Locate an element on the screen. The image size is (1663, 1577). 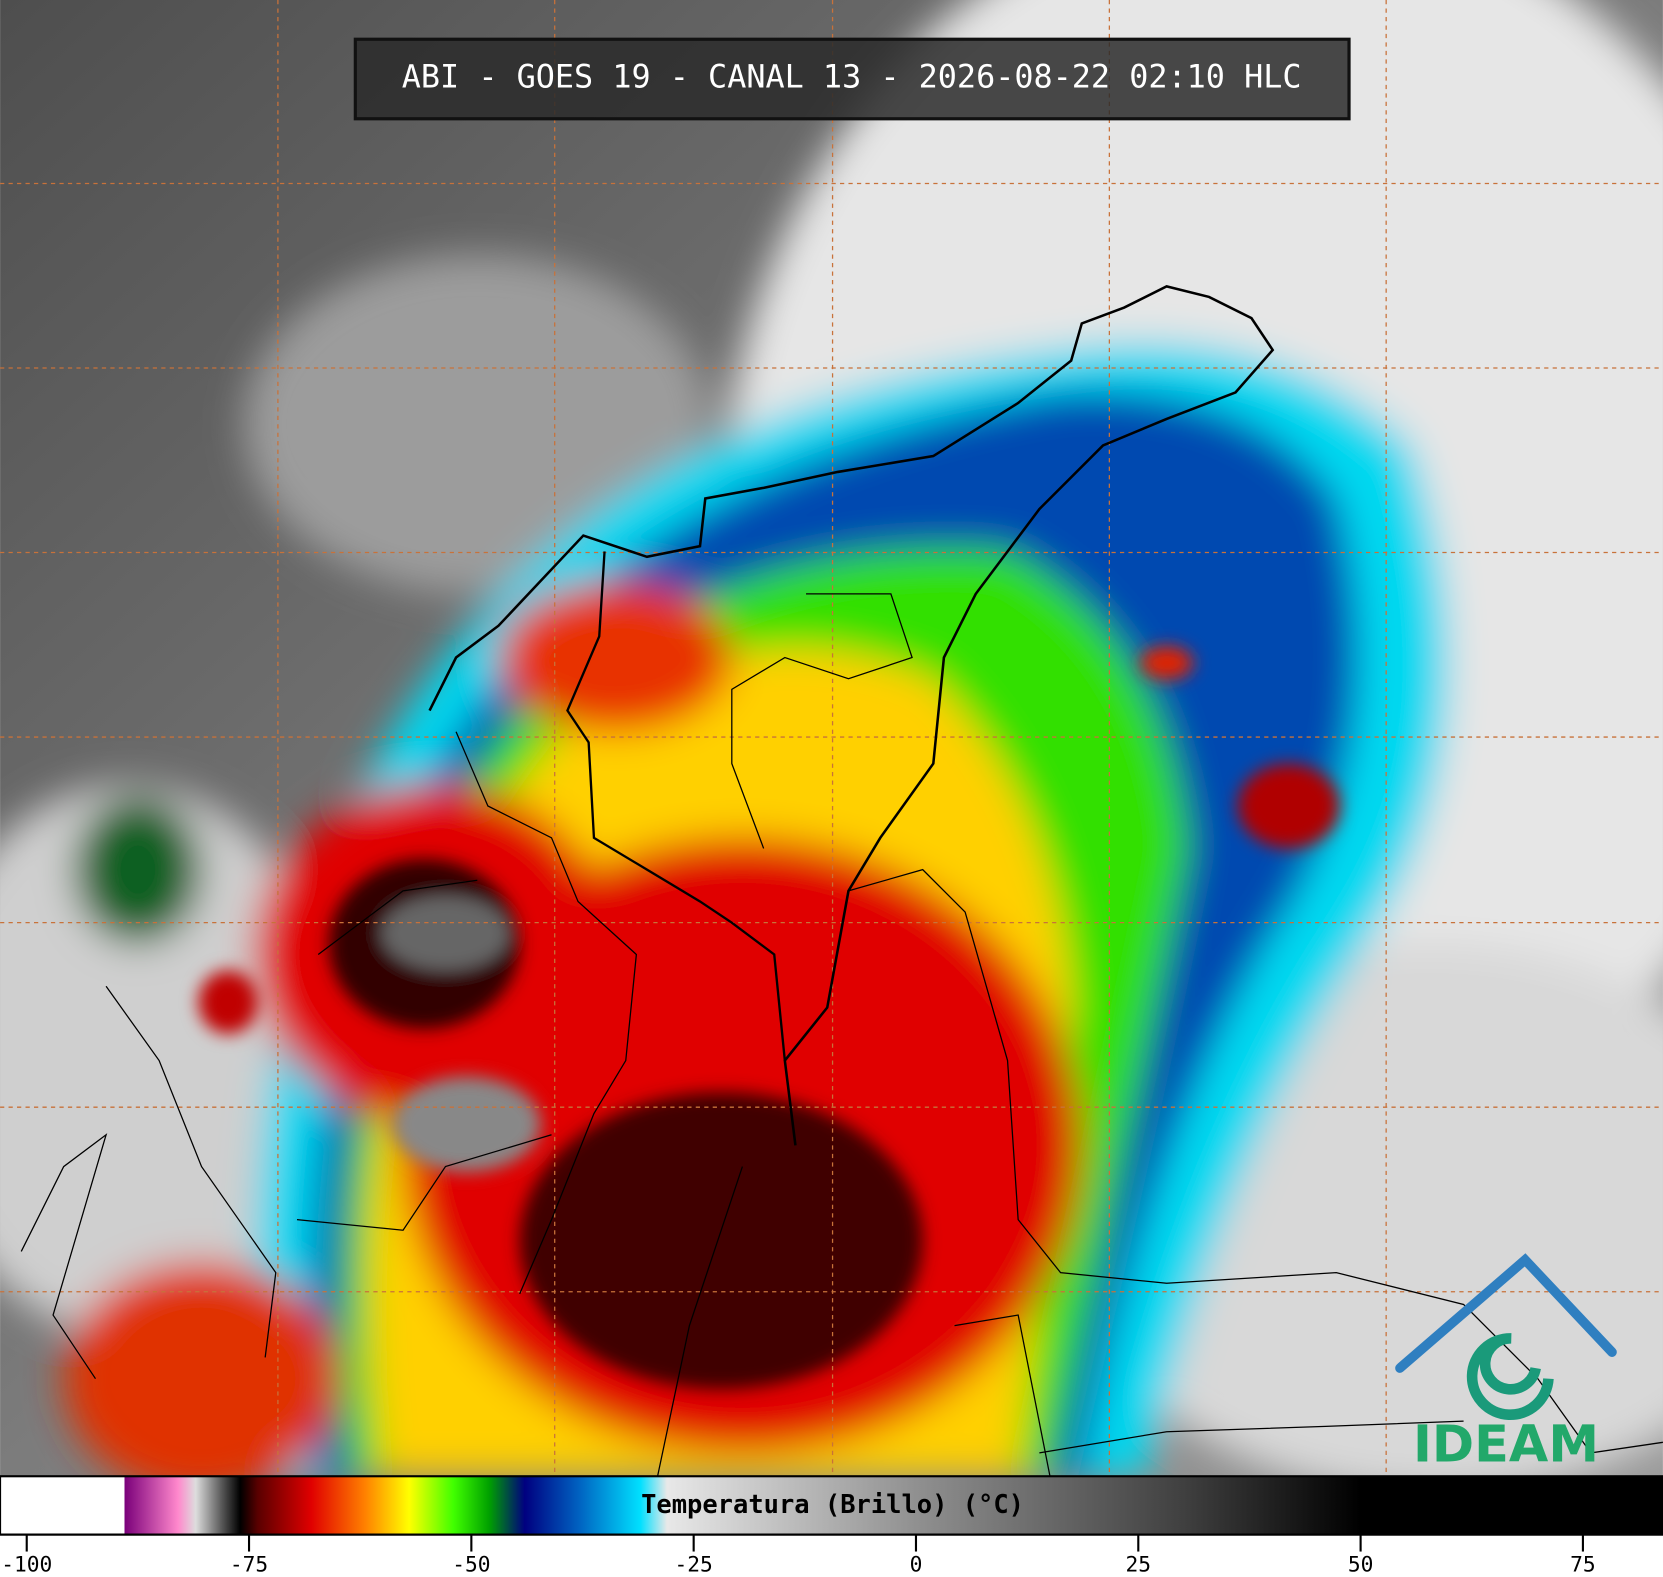
tick-label: -75 is located at coordinates (249, 1564).